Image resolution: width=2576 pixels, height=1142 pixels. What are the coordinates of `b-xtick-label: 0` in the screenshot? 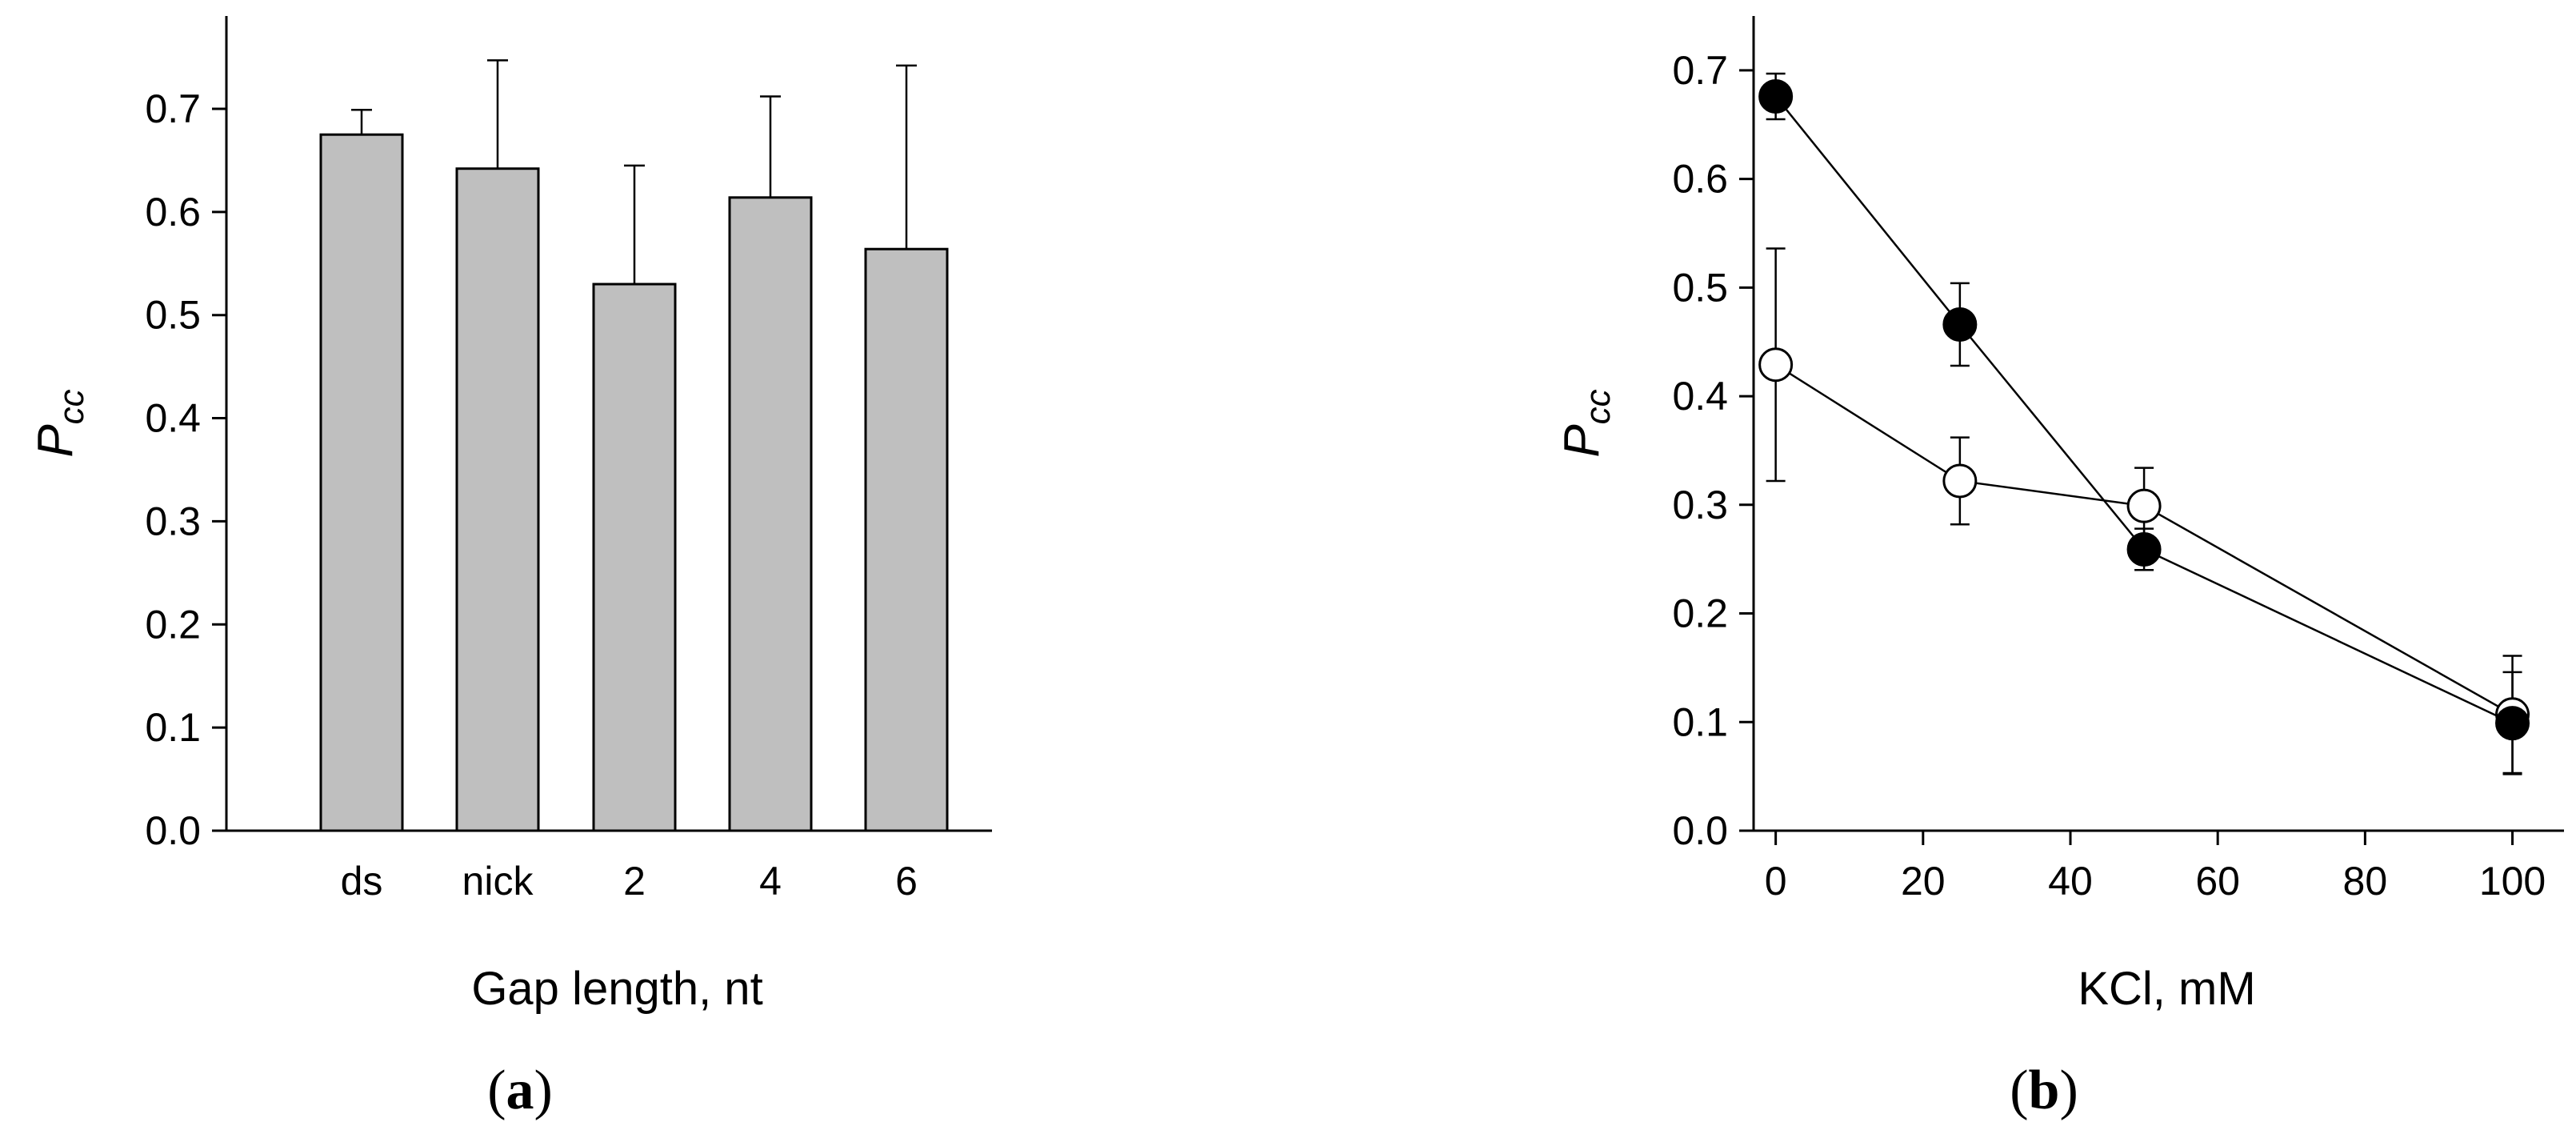 It's located at (1776, 881).